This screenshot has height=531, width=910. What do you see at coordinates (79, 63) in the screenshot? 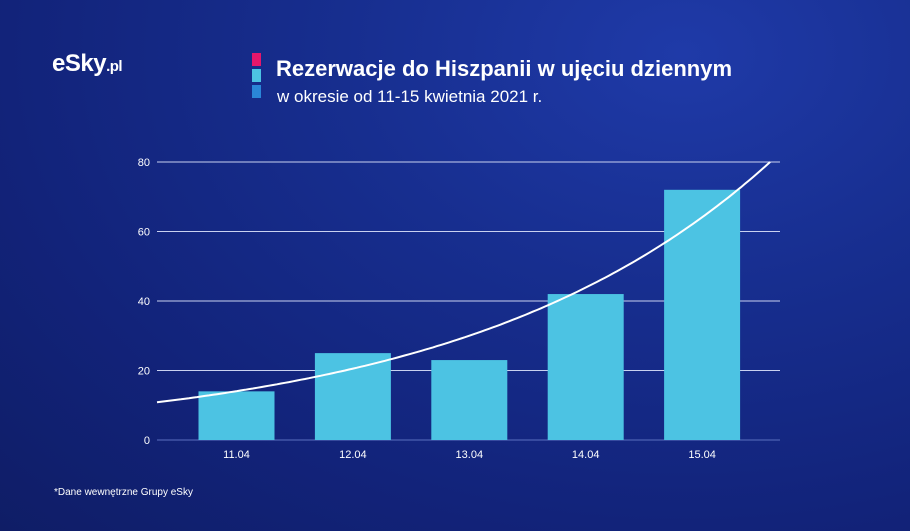
I see `logo-text: eSky` at bounding box center [79, 63].